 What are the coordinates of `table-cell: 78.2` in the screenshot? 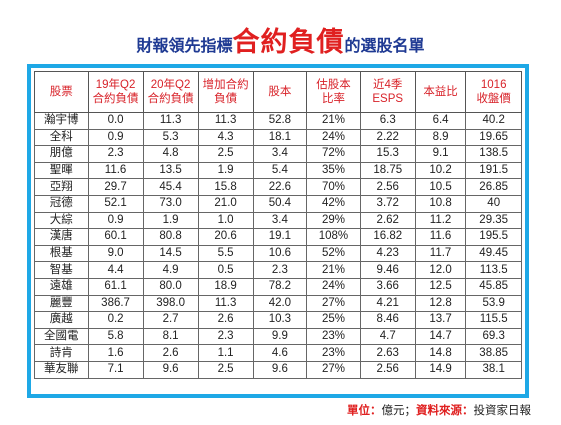 It's located at (280, 286).